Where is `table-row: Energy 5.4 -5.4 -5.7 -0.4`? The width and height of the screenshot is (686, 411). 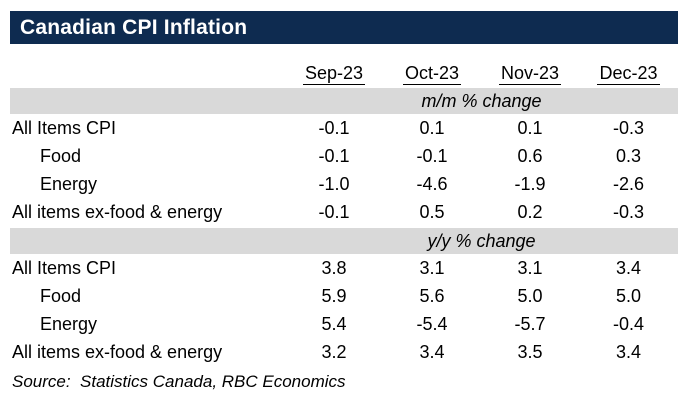
table-row: Energy 5.4 -5.4 -5.7 -0.4 is located at coordinates (344, 324).